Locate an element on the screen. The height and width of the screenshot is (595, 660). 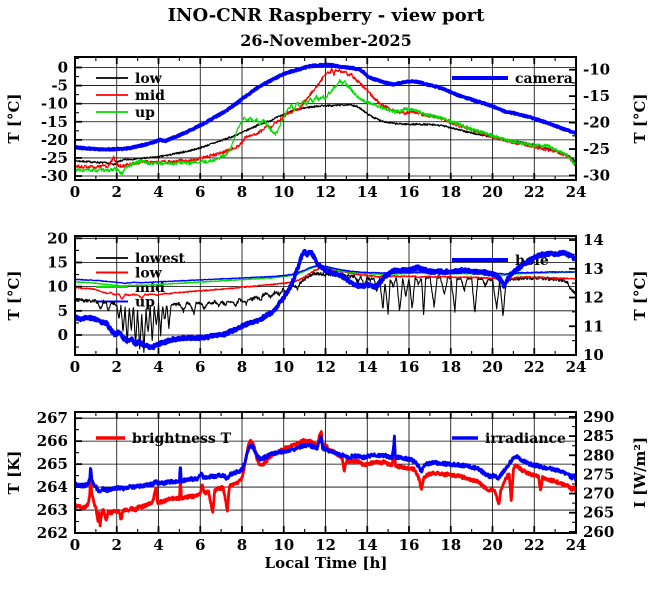
y-right-tick-label: 290 is located at coordinates (598, 417).